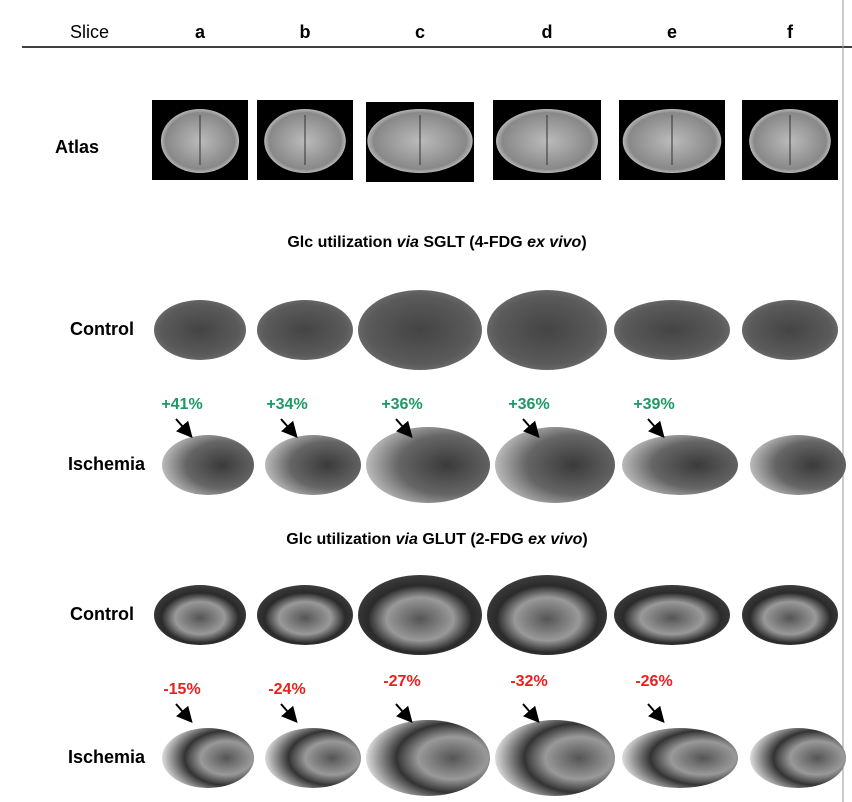 The image size is (852, 802). I want to click on column-label: c, so click(420, 32).